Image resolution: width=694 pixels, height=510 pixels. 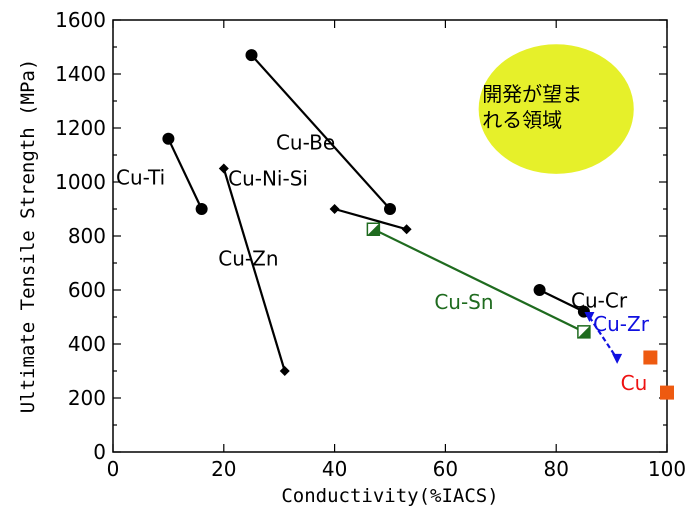 I want to click on y-tick-label: 800, so click(x=87, y=236).